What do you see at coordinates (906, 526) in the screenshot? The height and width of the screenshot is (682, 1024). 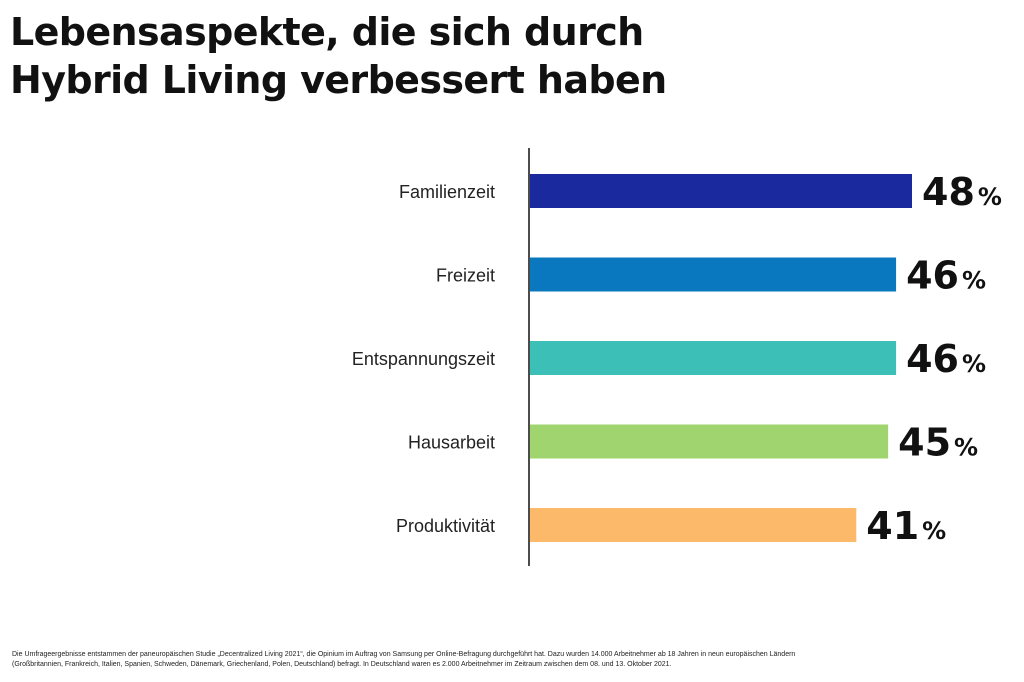 I see `value-label: 41%` at bounding box center [906, 526].